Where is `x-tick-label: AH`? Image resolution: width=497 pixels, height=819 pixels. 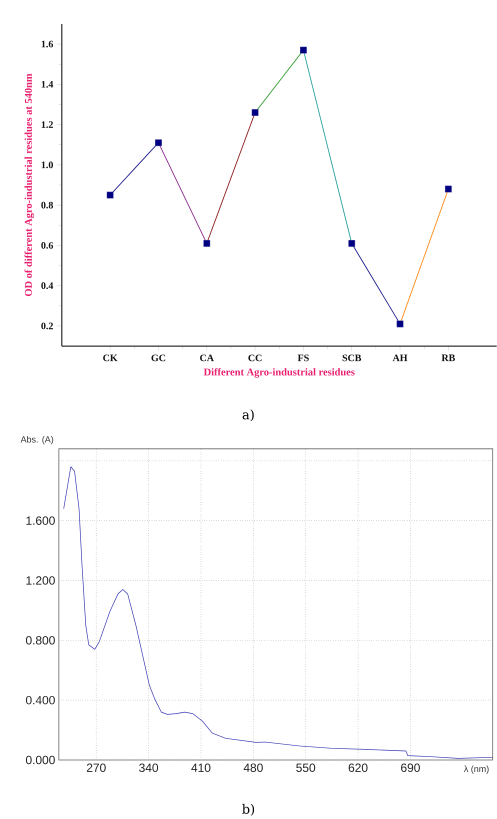
x-tick-label: AH is located at coordinates (400, 358).